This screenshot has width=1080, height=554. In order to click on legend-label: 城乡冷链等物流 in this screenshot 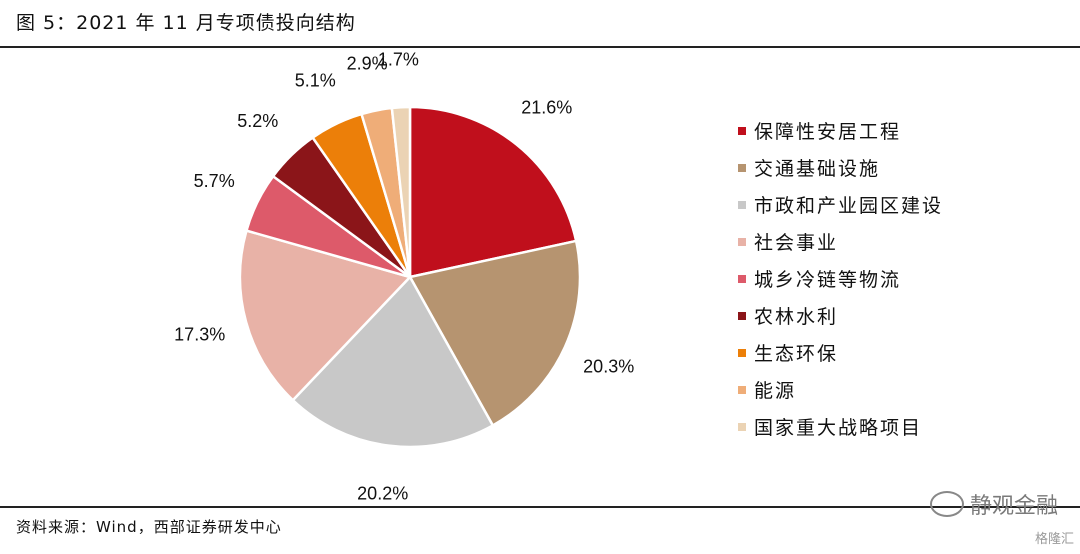, I will do `click(828, 280)`.